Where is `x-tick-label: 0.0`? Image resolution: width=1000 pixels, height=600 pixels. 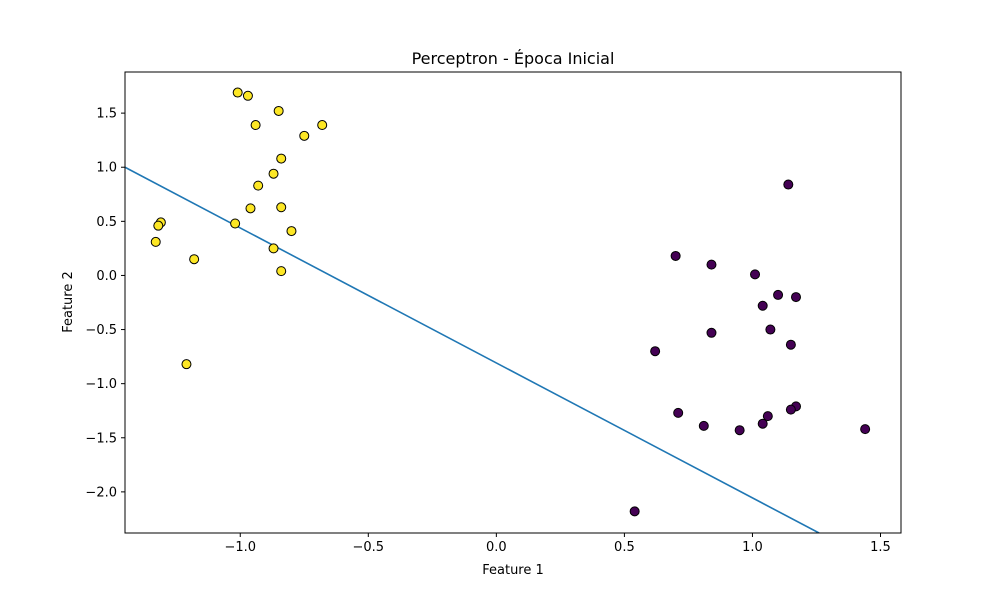 x-tick-label: 0.0 is located at coordinates (496, 547).